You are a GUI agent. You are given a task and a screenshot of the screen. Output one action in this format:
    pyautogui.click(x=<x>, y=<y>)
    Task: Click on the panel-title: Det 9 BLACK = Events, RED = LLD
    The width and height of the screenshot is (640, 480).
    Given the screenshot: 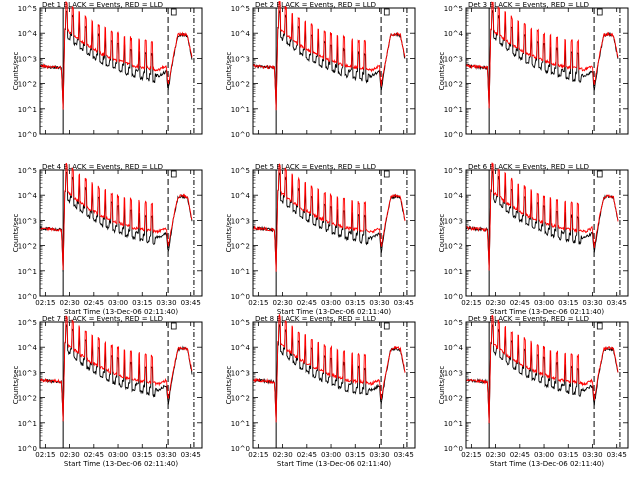 What is the action you would take?
    pyautogui.click(x=528, y=319)
    